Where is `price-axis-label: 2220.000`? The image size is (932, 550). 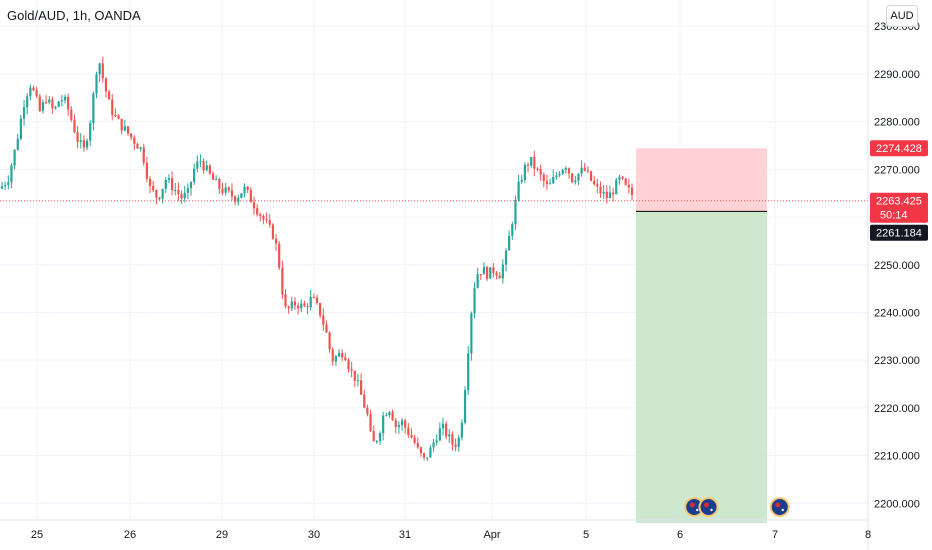
price-axis-label: 2220.000 is located at coordinates (897, 409).